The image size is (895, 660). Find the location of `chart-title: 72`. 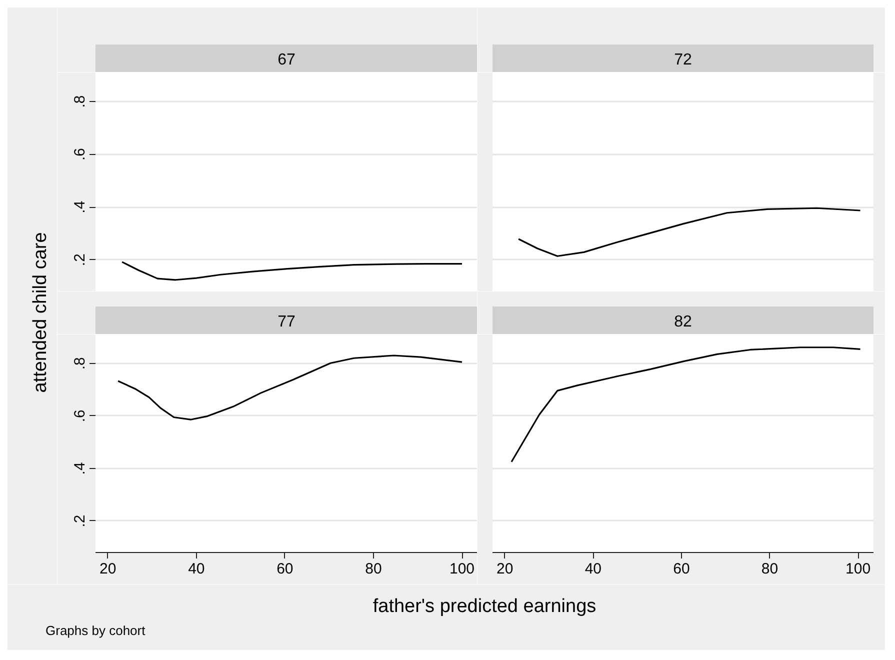

chart-title: 72 is located at coordinates (683, 60).